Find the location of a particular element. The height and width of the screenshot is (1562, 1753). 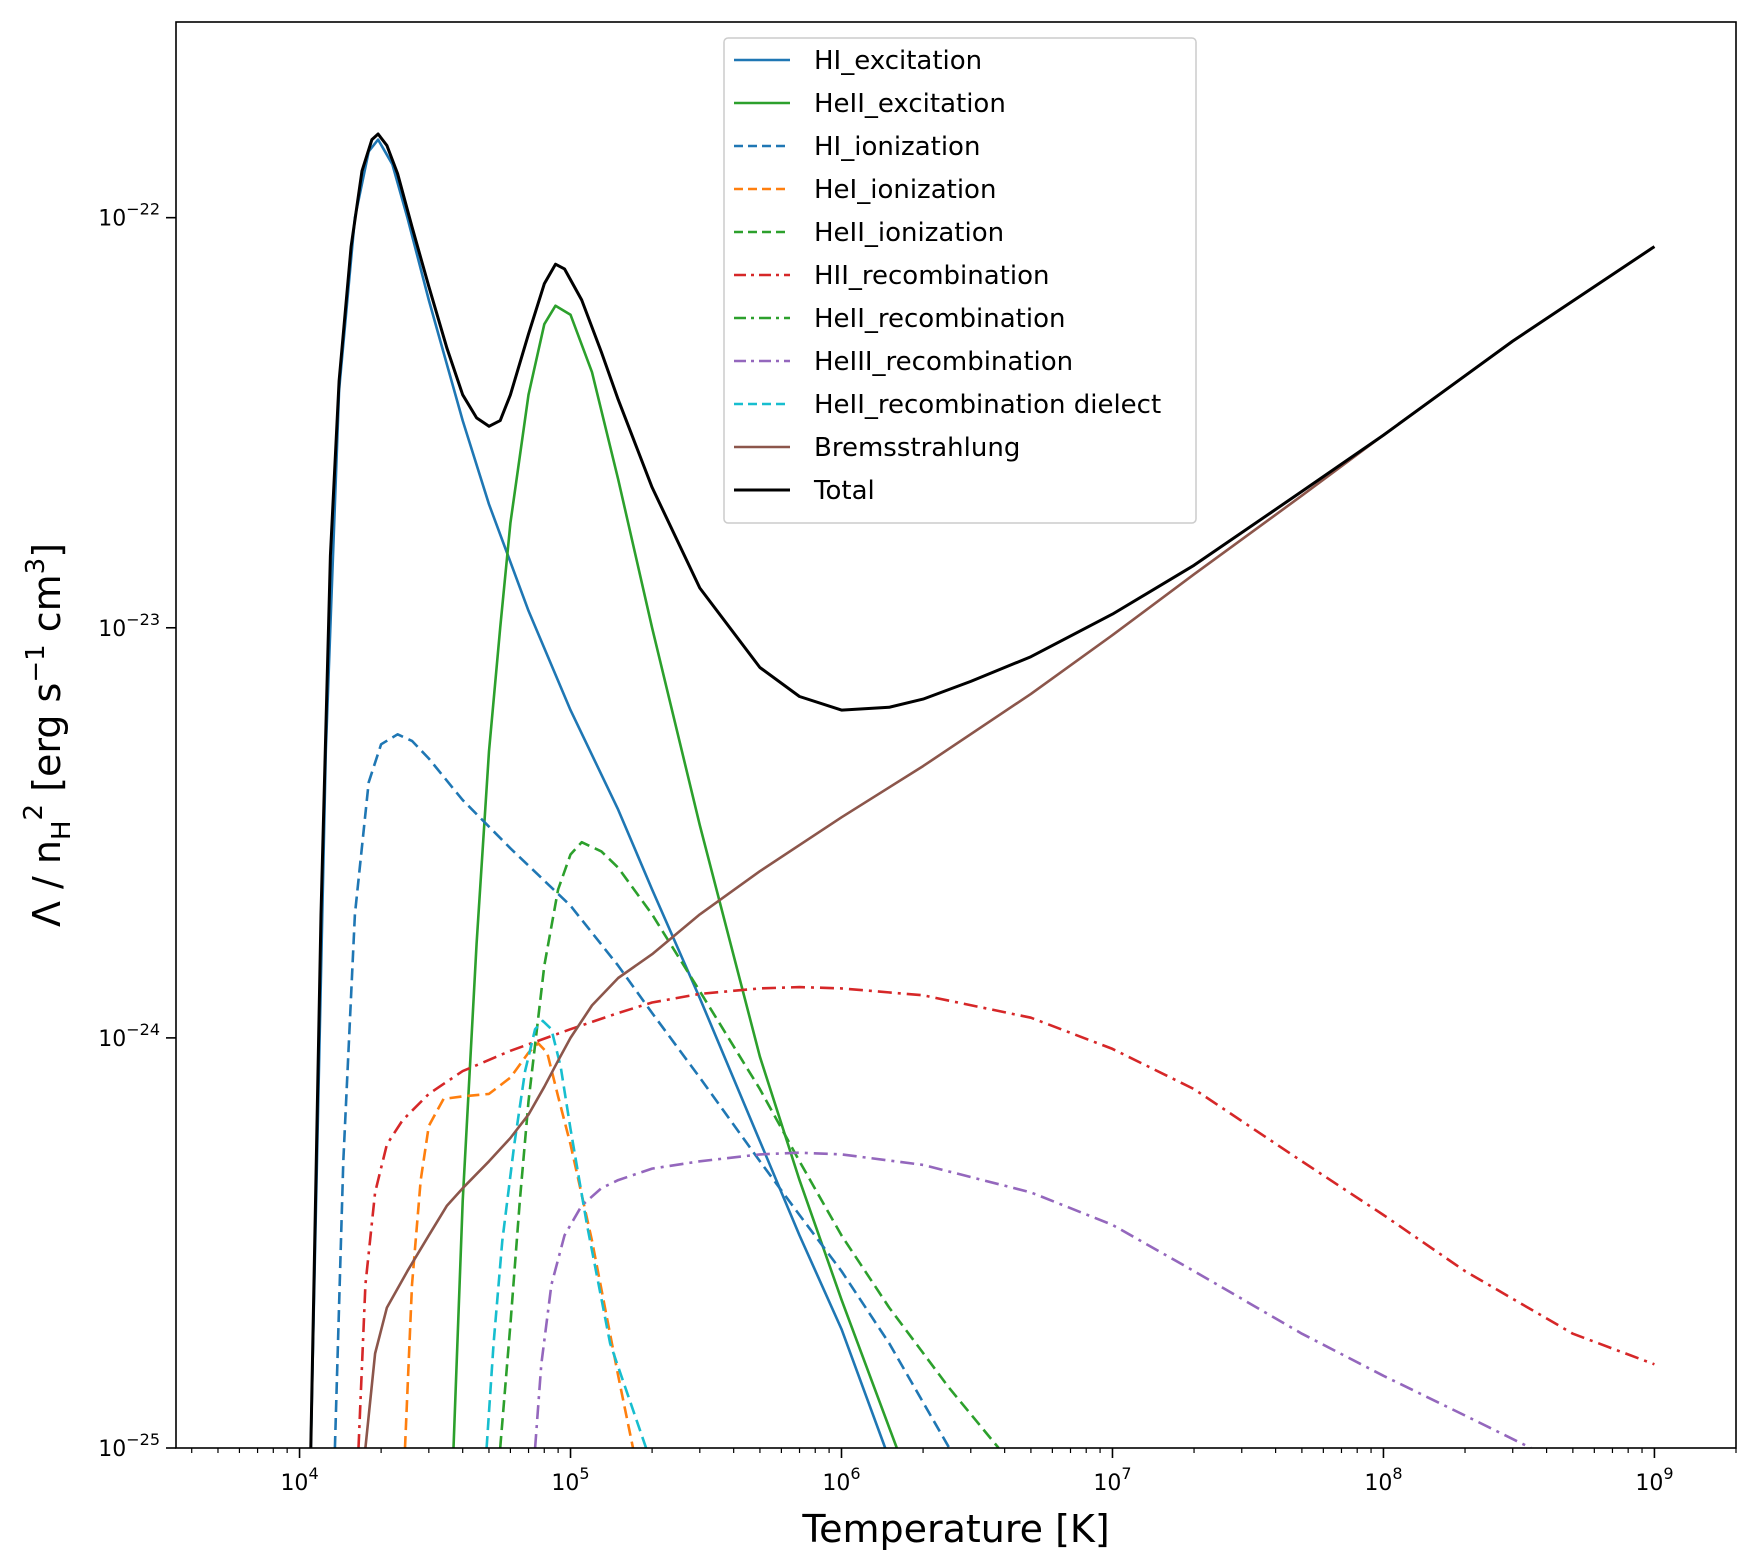

series-line-heii-recombination-dielect is located at coordinates (566, 1233).